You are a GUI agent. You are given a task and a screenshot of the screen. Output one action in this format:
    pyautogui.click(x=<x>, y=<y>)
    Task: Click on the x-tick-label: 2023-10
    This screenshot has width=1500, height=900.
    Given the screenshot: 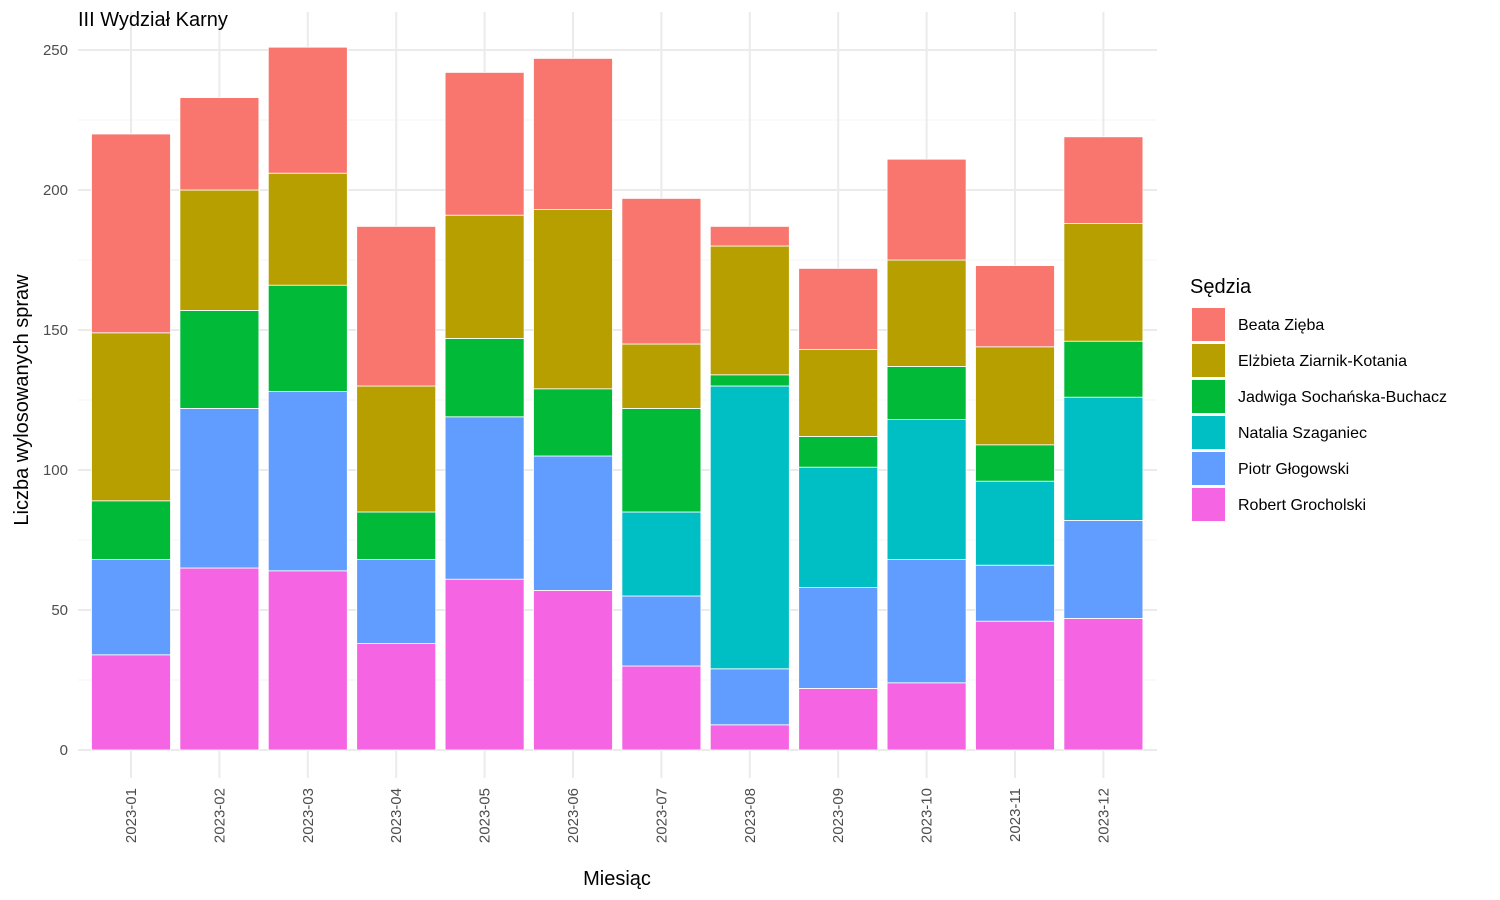 What is the action you would take?
    pyautogui.click(x=927, y=815)
    